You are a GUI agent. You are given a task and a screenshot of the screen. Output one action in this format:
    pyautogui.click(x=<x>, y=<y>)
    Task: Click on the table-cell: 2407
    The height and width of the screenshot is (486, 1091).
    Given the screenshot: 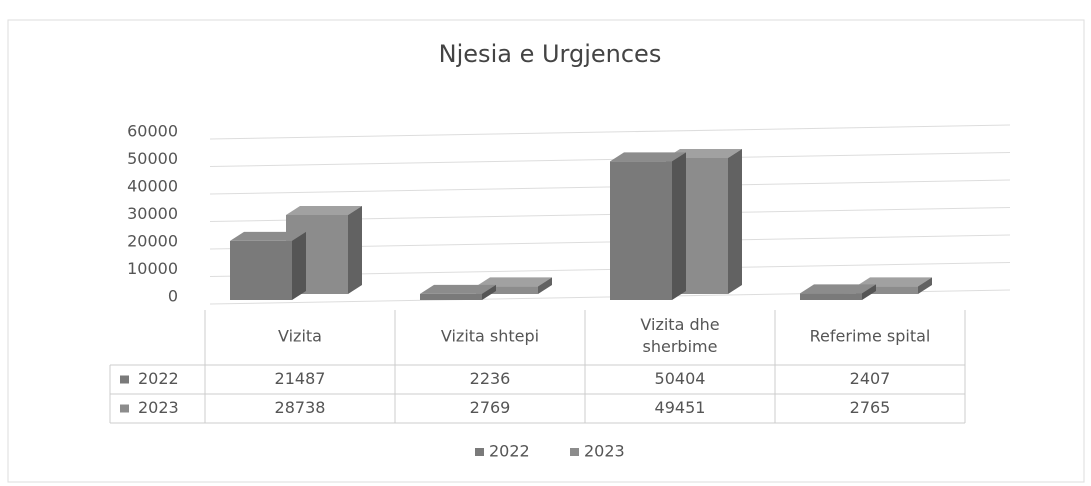 What is the action you would take?
    pyautogui.click(x=870, y=378)
    